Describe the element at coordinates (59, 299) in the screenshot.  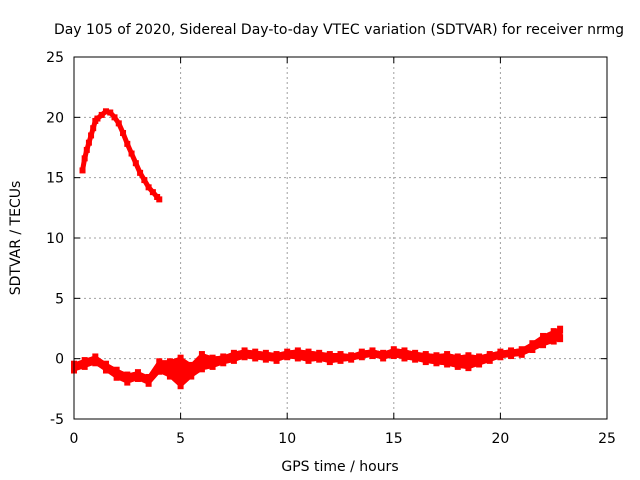
I see `y-tick-label: 5` at that location.